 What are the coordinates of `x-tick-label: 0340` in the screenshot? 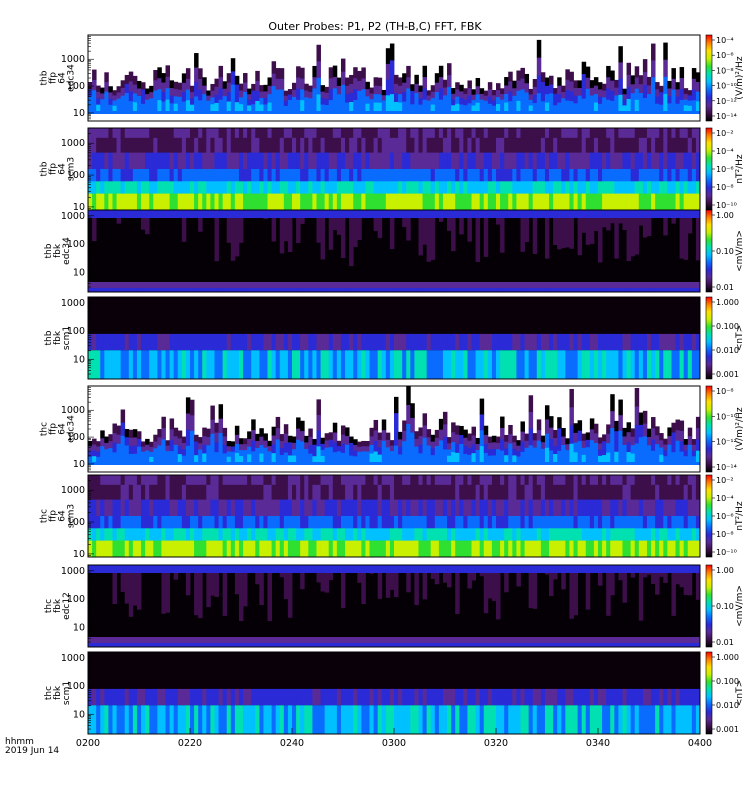 It's located at (598, 743).